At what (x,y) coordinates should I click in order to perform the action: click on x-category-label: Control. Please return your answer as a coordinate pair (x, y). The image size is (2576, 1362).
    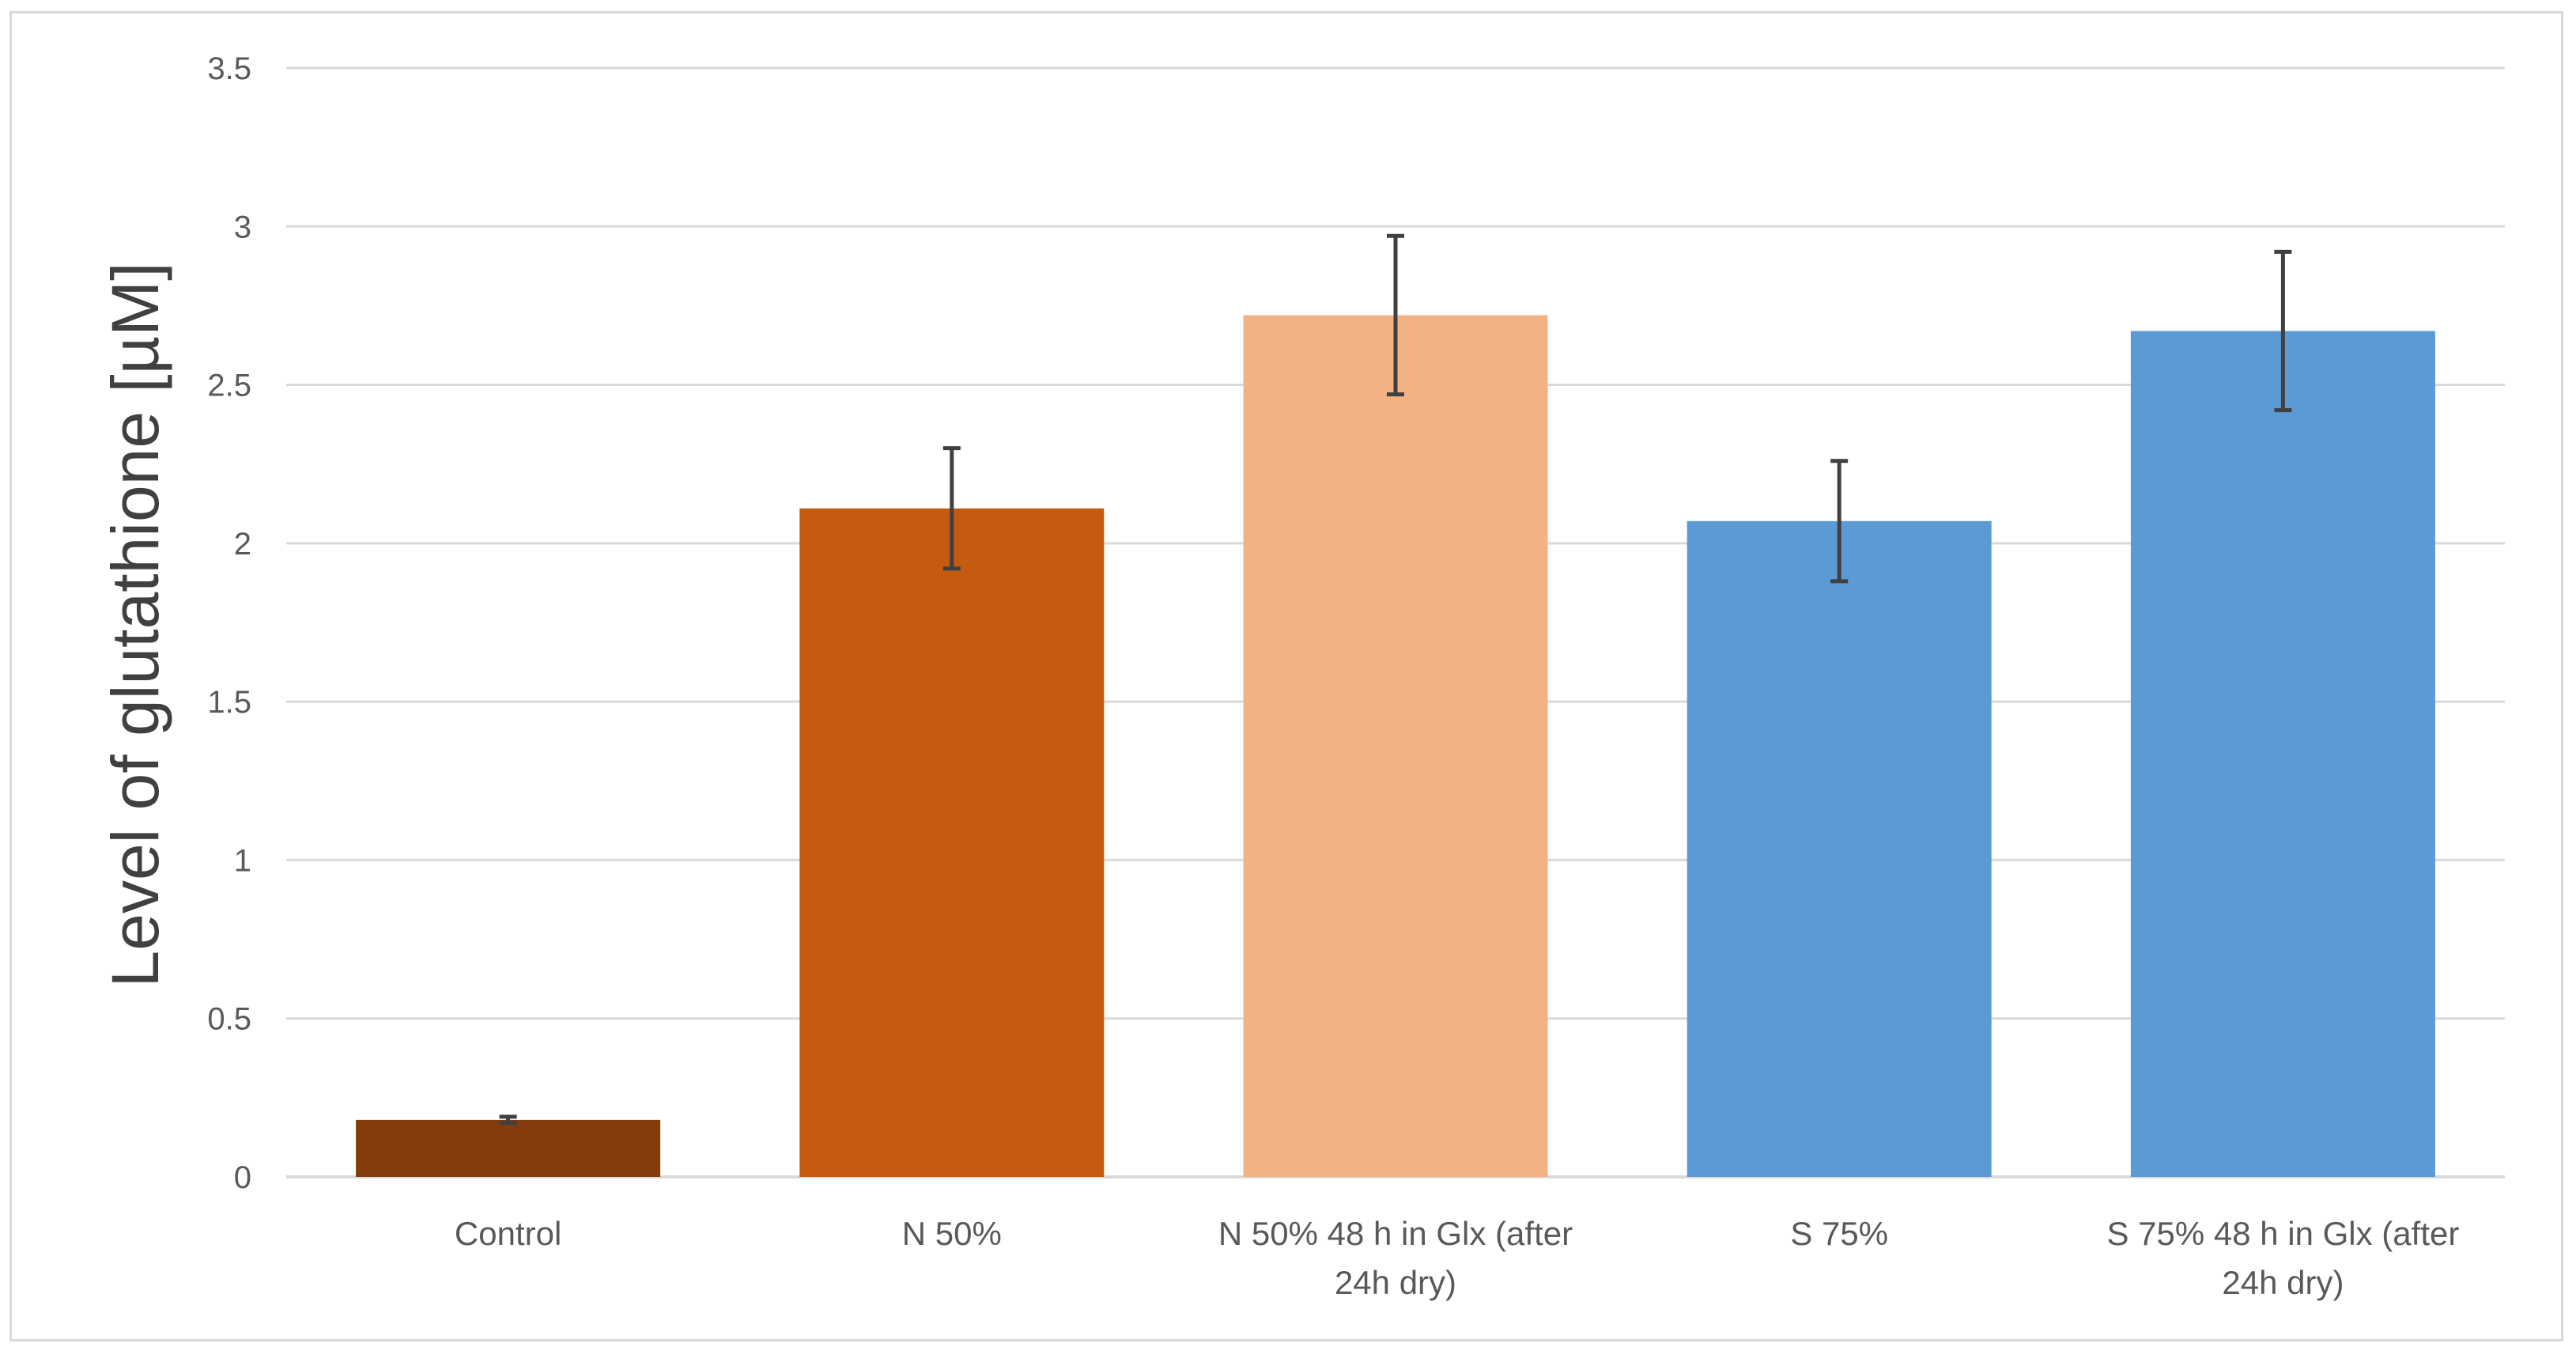
    Looking at the image, I should click on (508, 1234).